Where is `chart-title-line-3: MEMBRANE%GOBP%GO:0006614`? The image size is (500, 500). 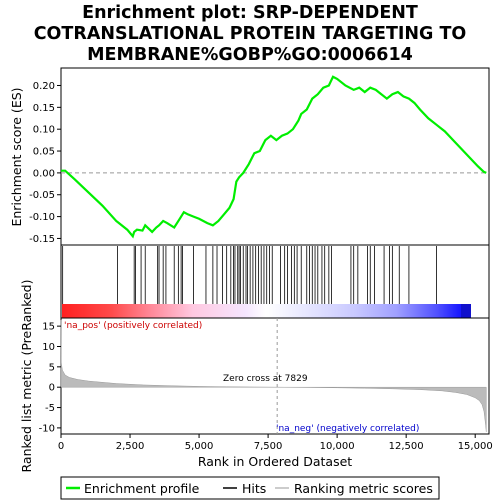
chart-title-line-3: MEMBRANE%GOBP%GO:0006614 is located at coordinates (250, 55).